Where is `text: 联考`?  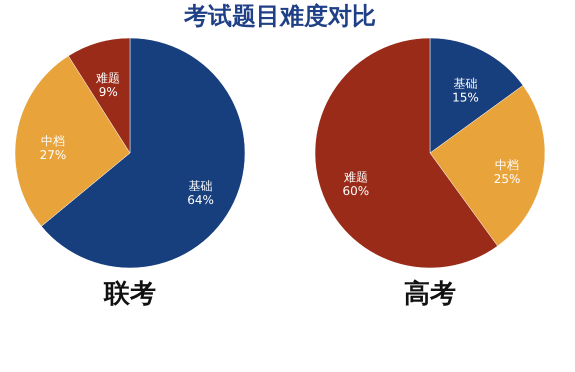
text: 联考 is located at coordinates (129, 294).